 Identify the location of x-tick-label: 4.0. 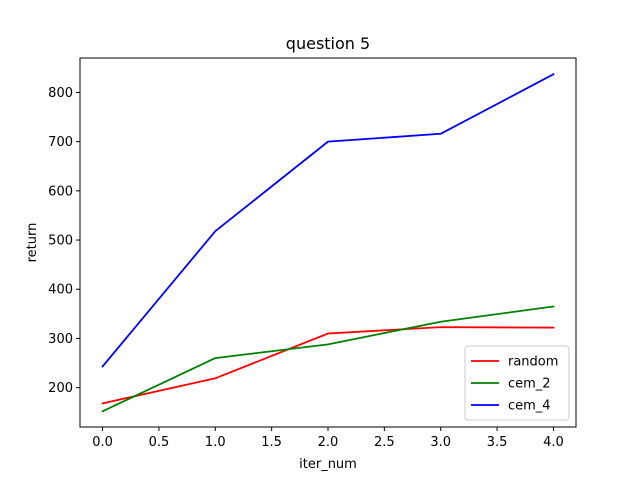
(553, 442).